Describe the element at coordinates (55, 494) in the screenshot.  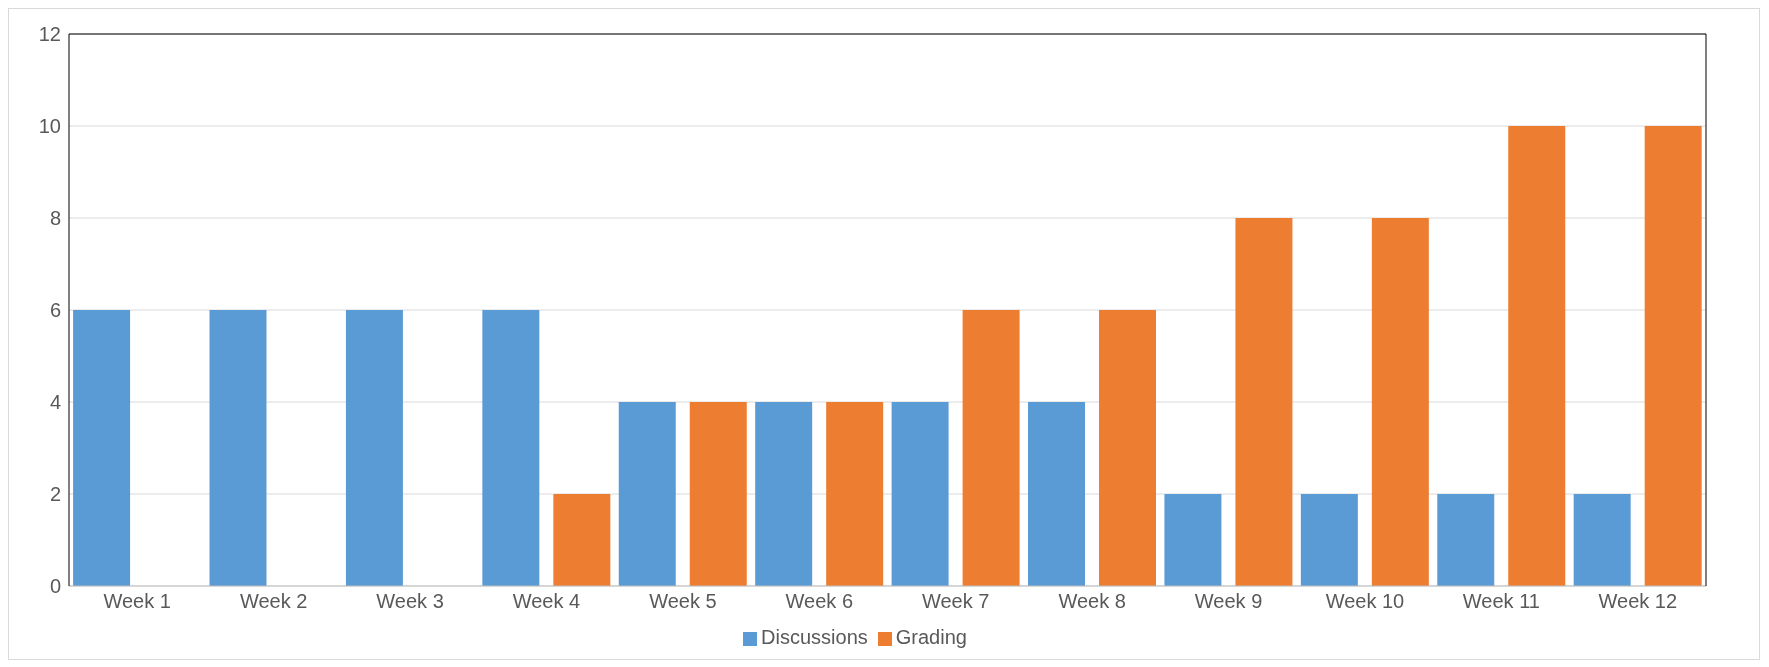
I see `y-tick-label: 2` at that location.